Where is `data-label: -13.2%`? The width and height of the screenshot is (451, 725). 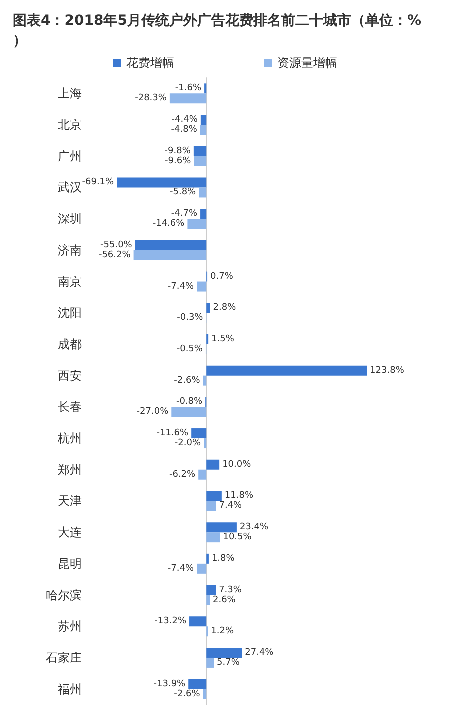 data-label: -13.2% is located at coordinates (170, 621).